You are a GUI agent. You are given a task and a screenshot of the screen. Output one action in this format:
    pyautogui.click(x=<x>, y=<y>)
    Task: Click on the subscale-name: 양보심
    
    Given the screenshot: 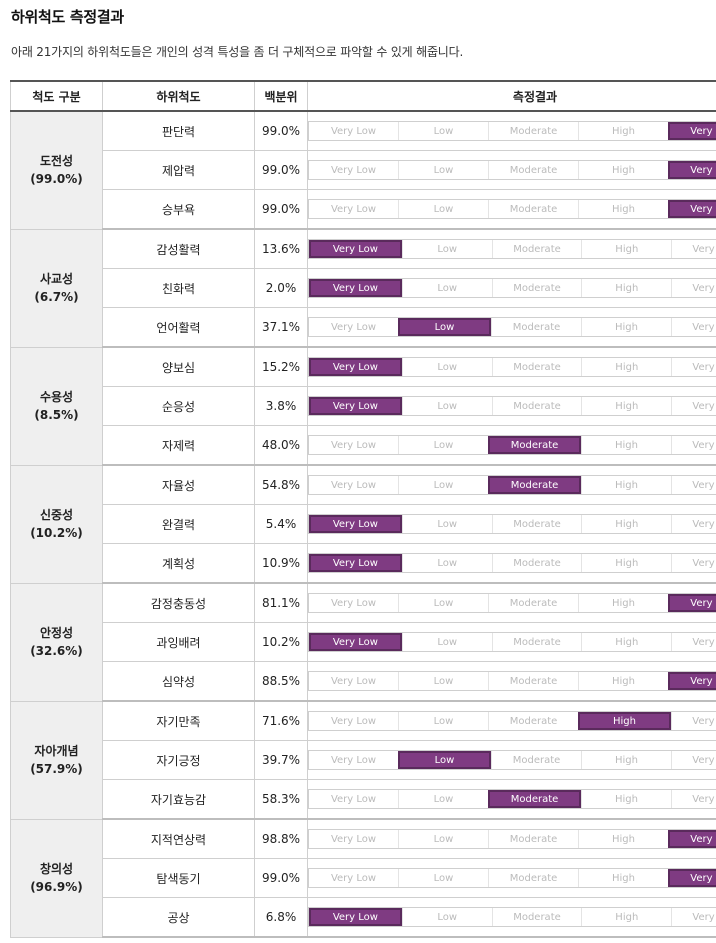 What is the action you would take?
    pyautogui.click(x=178, y=366)
    